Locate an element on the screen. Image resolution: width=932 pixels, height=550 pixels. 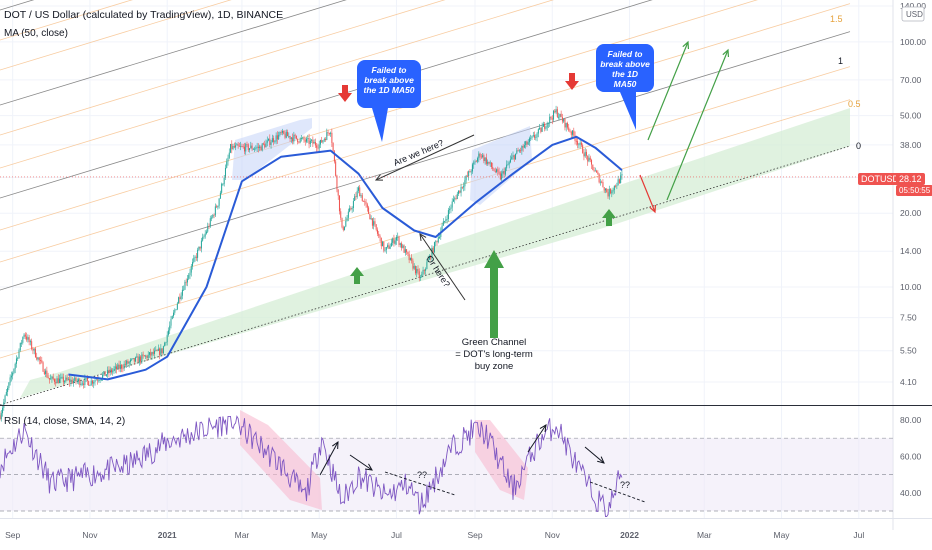
price-tick-4.10: 4.10 is located at coordinates (908, 382).